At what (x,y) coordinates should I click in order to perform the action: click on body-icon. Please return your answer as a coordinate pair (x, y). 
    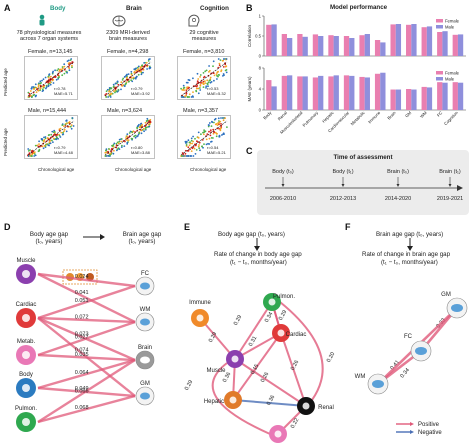
    Looking at the image, I should click on (42, 20).